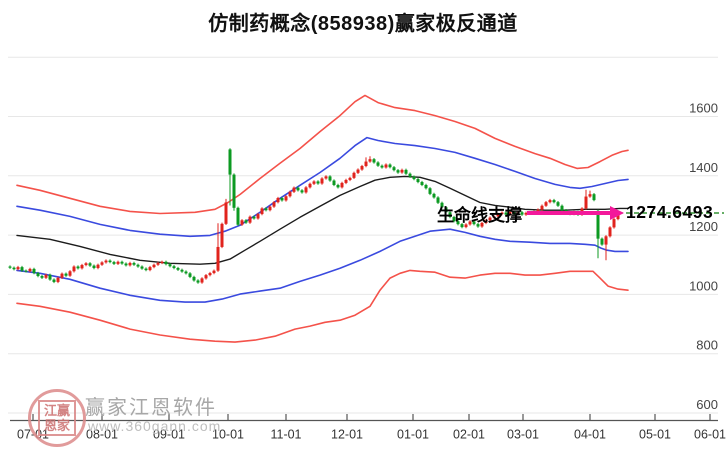  Describe the element at coordinates (469, 435) in the screenshot. I see `svg-text: 02-01` at that location.